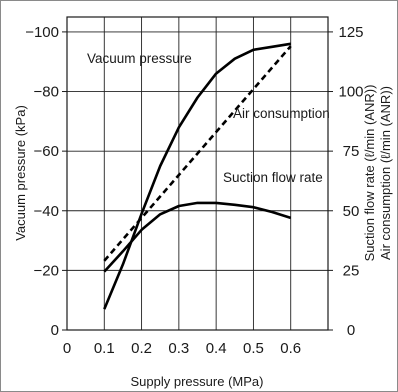 Image resolution: width=398 pixels, height=392 pixels. What do you see at coordinates (139, 58) in the screenshot?
I see `label-vacuum-pressure: Vacuum pressure` at bounding box center [139, 58].